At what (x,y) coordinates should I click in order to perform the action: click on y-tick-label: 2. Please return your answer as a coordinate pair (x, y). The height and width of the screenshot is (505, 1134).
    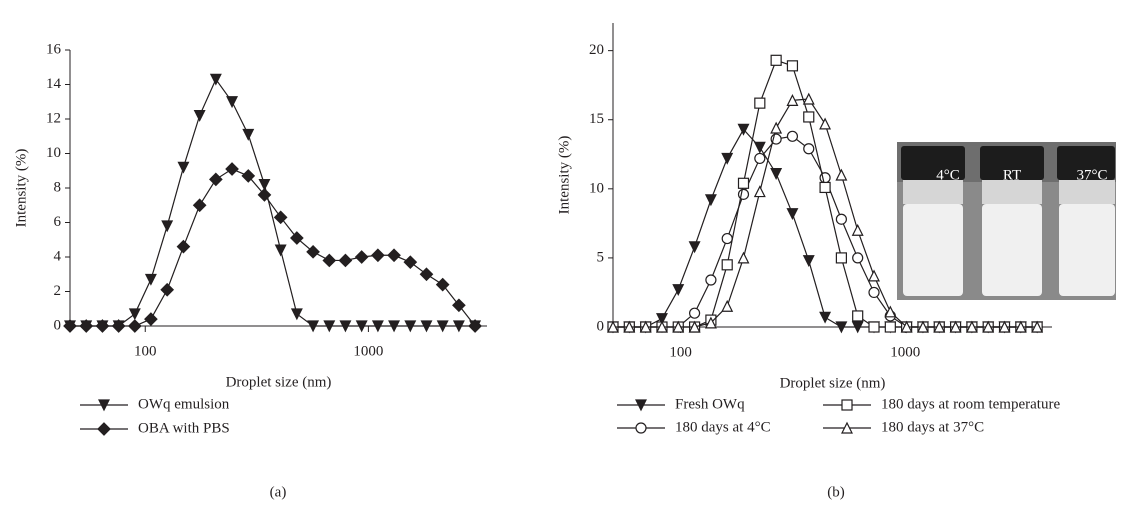
    Looking at the image, I should click on (58, 291).